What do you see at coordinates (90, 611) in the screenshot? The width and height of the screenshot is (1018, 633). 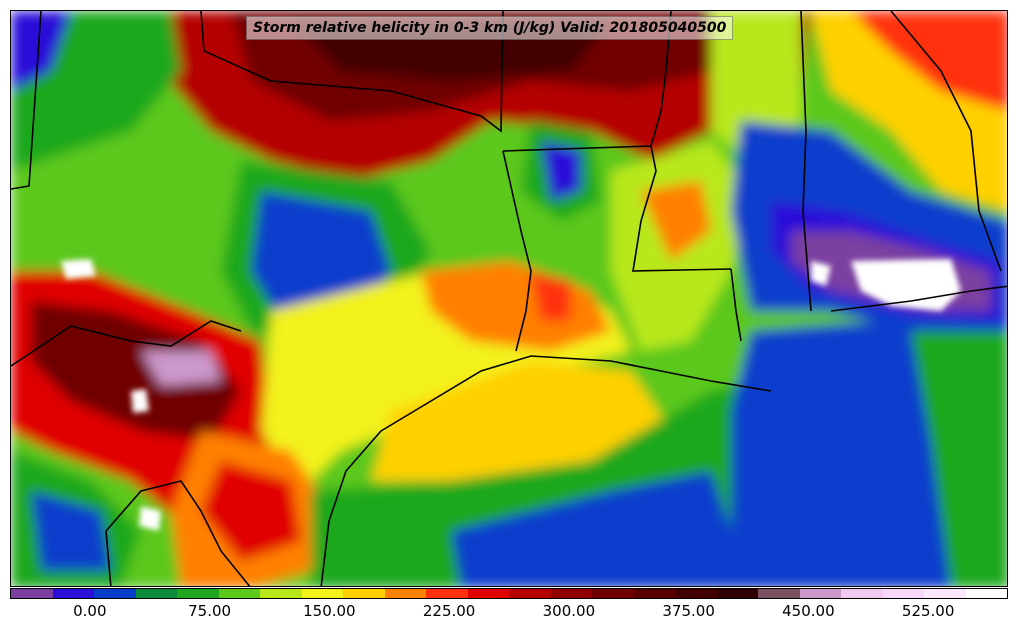 I see `colorbar-tick-label: 0.00` at bounding box center [90, 611].